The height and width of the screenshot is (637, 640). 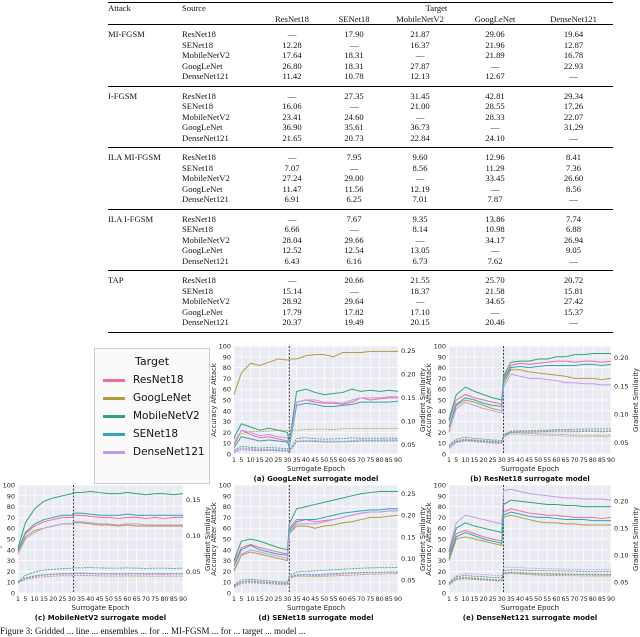 What do you see at coordinates (315, 618) in the screenshot?
I see `subplot-caption: (d) SENet18 surrogate model` at bounding box center [315, 618].